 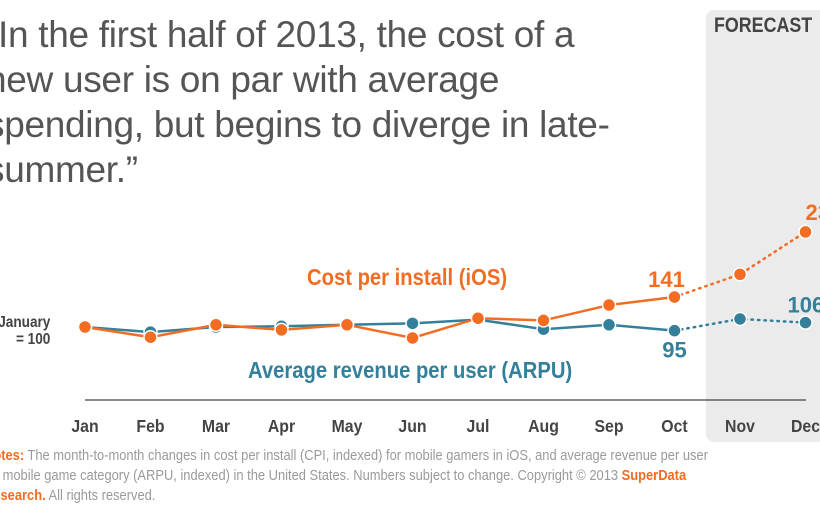 I want to click on brand-name: SuperData, so click(x=654, y=475).